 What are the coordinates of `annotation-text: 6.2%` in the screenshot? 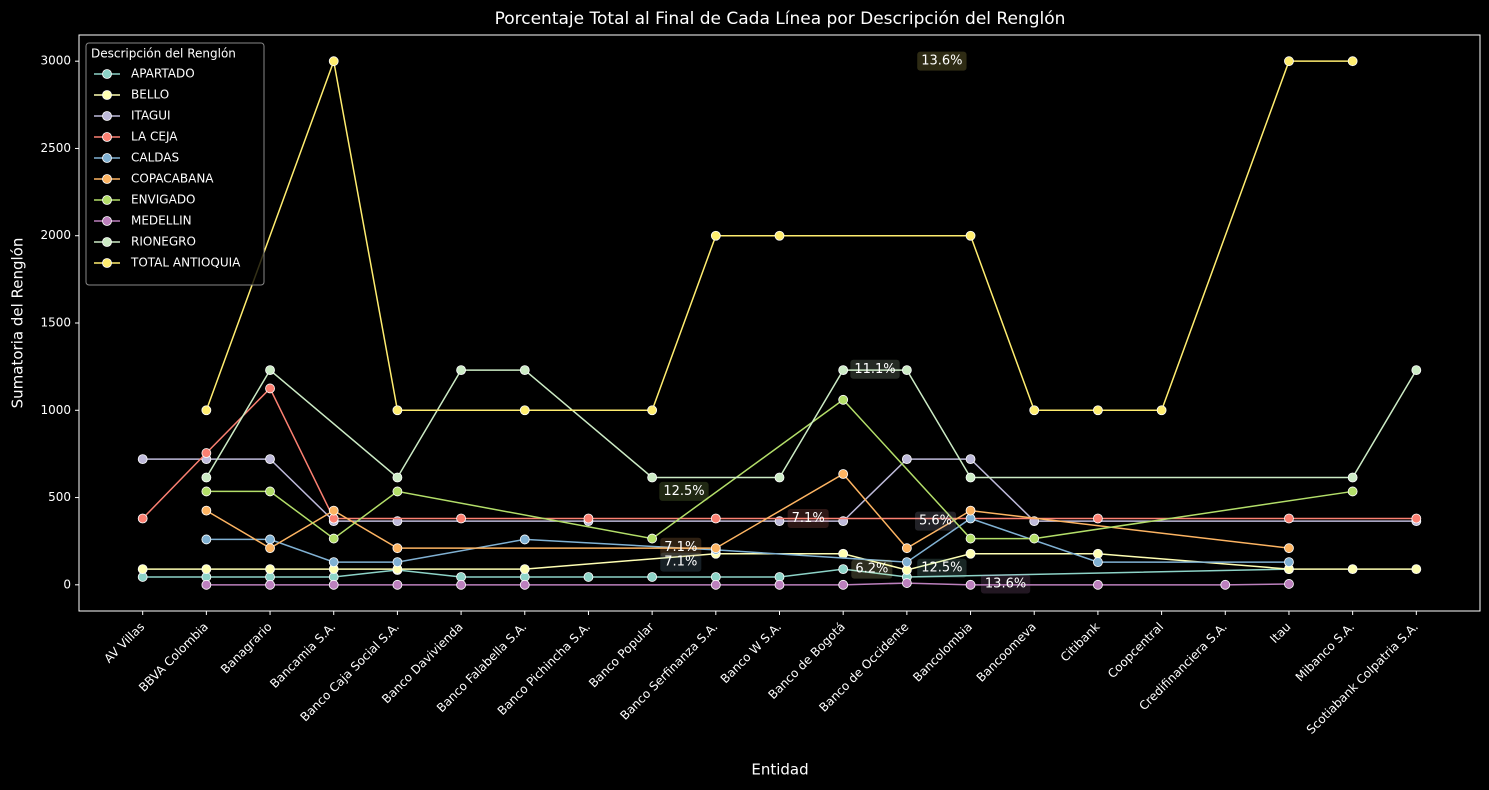 It's located at (871, 569).